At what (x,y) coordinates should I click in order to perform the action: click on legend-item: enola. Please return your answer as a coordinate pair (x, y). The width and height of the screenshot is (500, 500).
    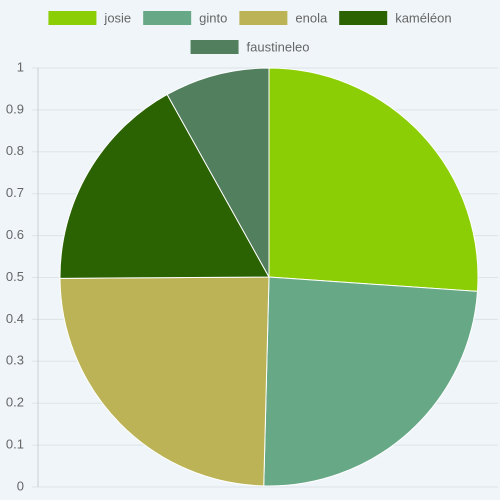
    Looking at the image, I should click on (283, 17).